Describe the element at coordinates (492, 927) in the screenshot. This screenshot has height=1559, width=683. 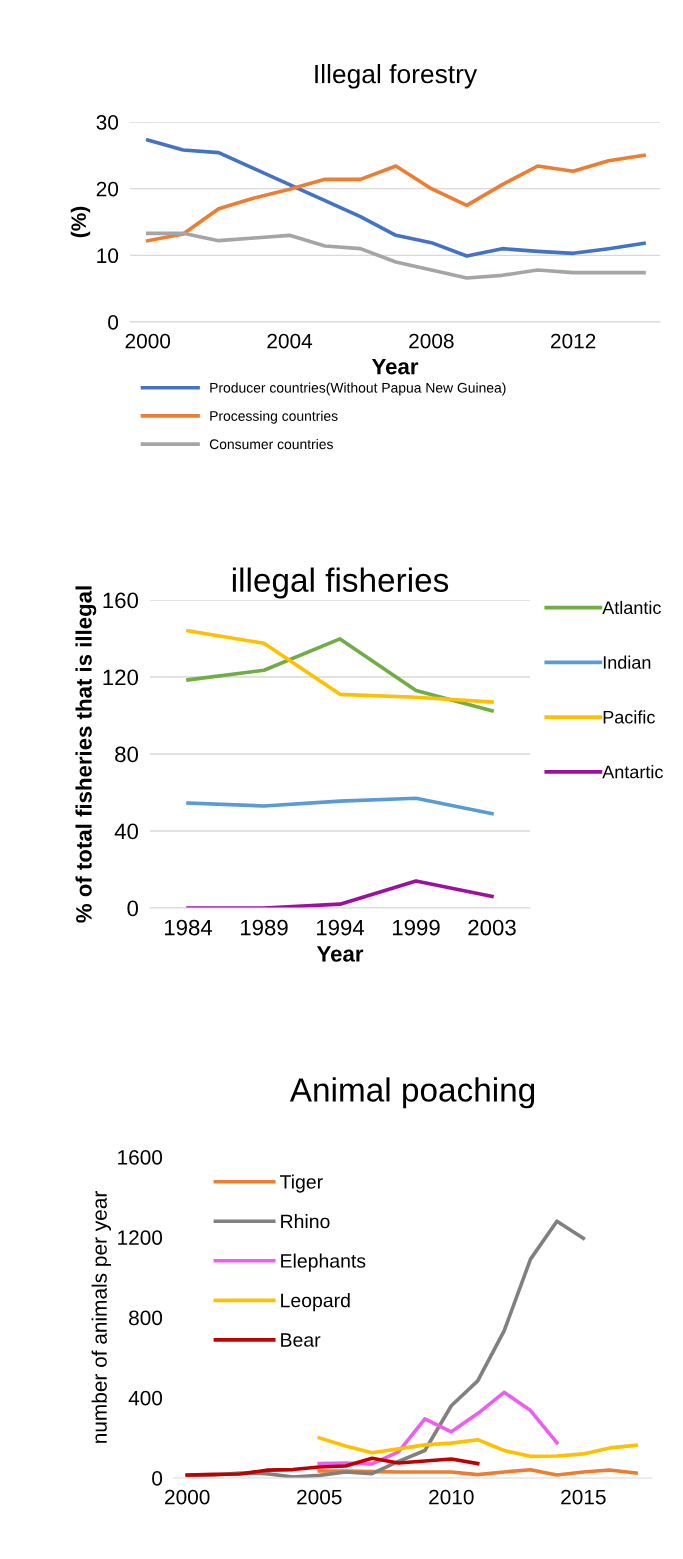
I see `x-tick-label: 2003` at that location.